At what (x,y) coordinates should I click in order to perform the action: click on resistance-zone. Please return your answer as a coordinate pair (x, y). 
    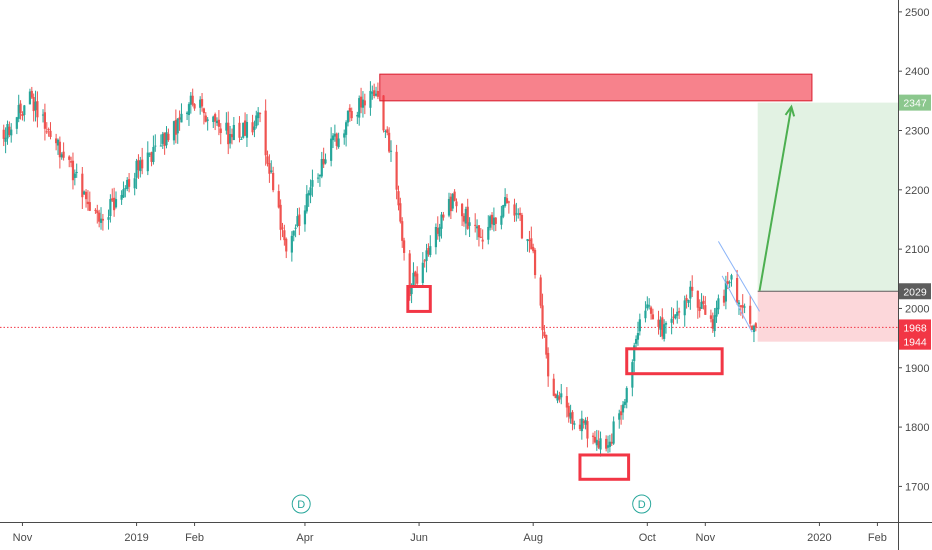
    Looking at the image, I should click on (596, 87).